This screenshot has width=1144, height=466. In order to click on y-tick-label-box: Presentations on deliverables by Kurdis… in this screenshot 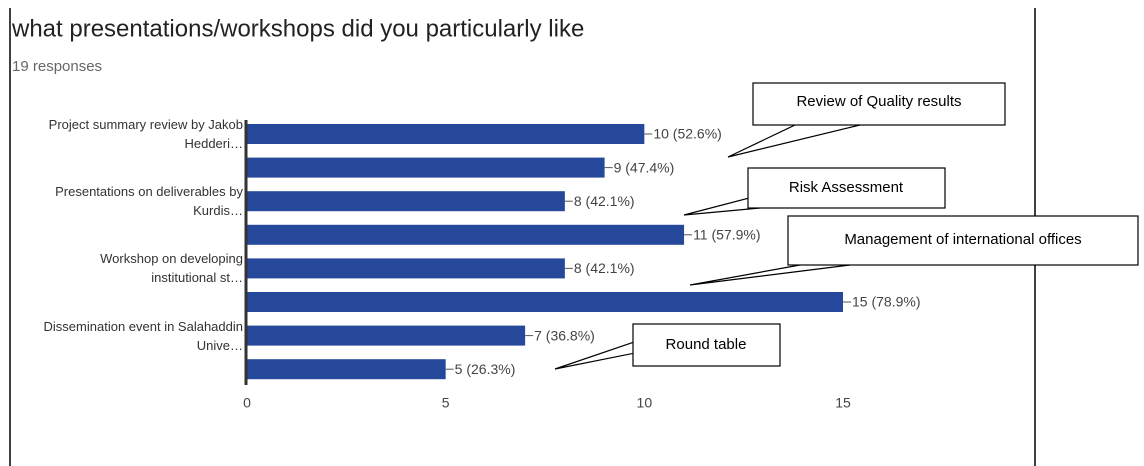, I will do `click(149, 201)`.